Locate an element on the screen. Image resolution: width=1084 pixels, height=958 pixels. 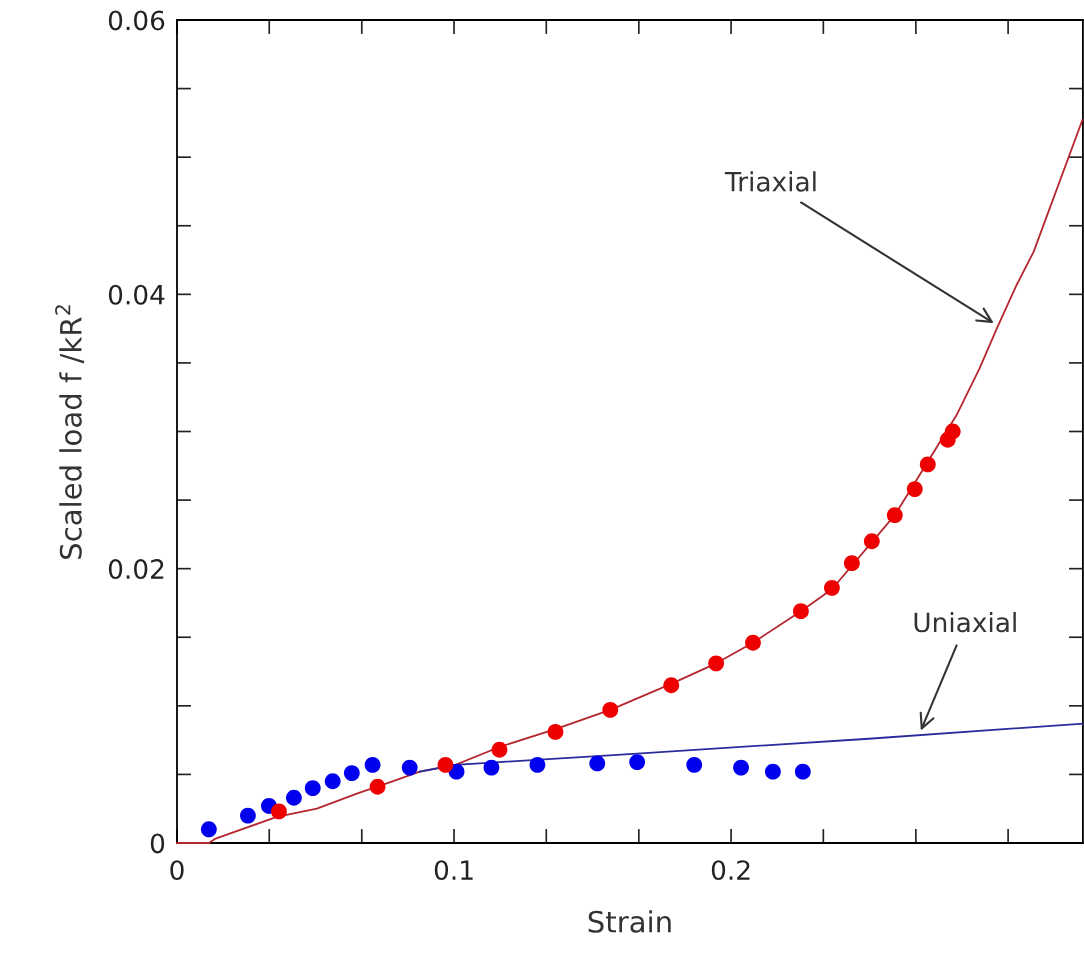
annotation: Triaxial is located at coordinates (770, 181).